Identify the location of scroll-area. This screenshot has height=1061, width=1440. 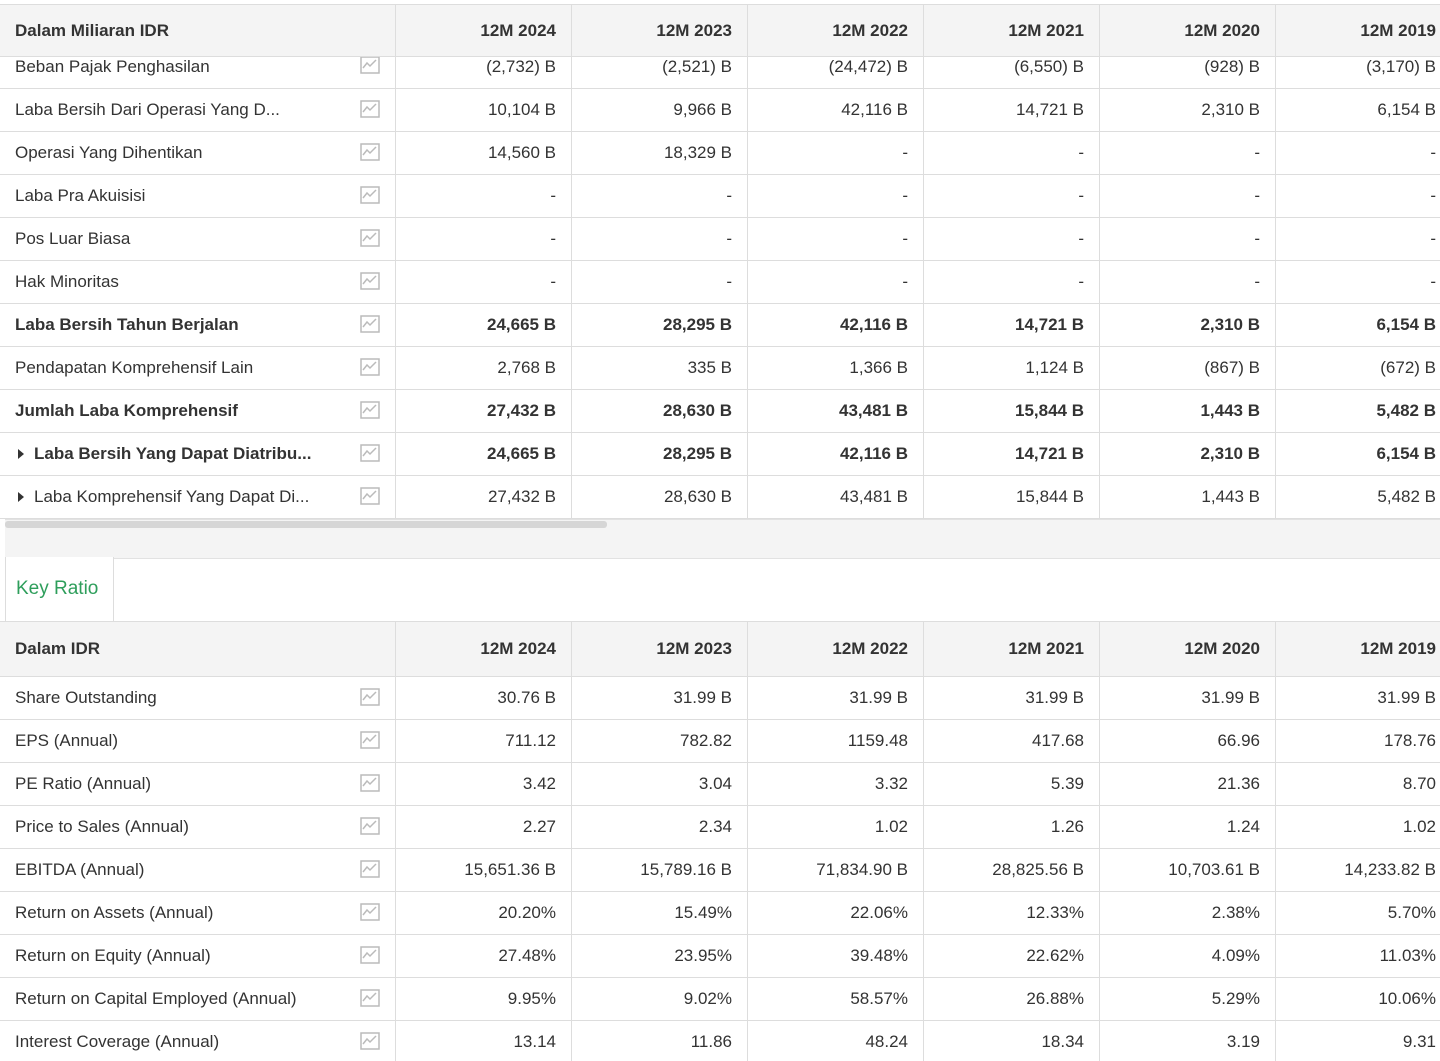
(722, 539).